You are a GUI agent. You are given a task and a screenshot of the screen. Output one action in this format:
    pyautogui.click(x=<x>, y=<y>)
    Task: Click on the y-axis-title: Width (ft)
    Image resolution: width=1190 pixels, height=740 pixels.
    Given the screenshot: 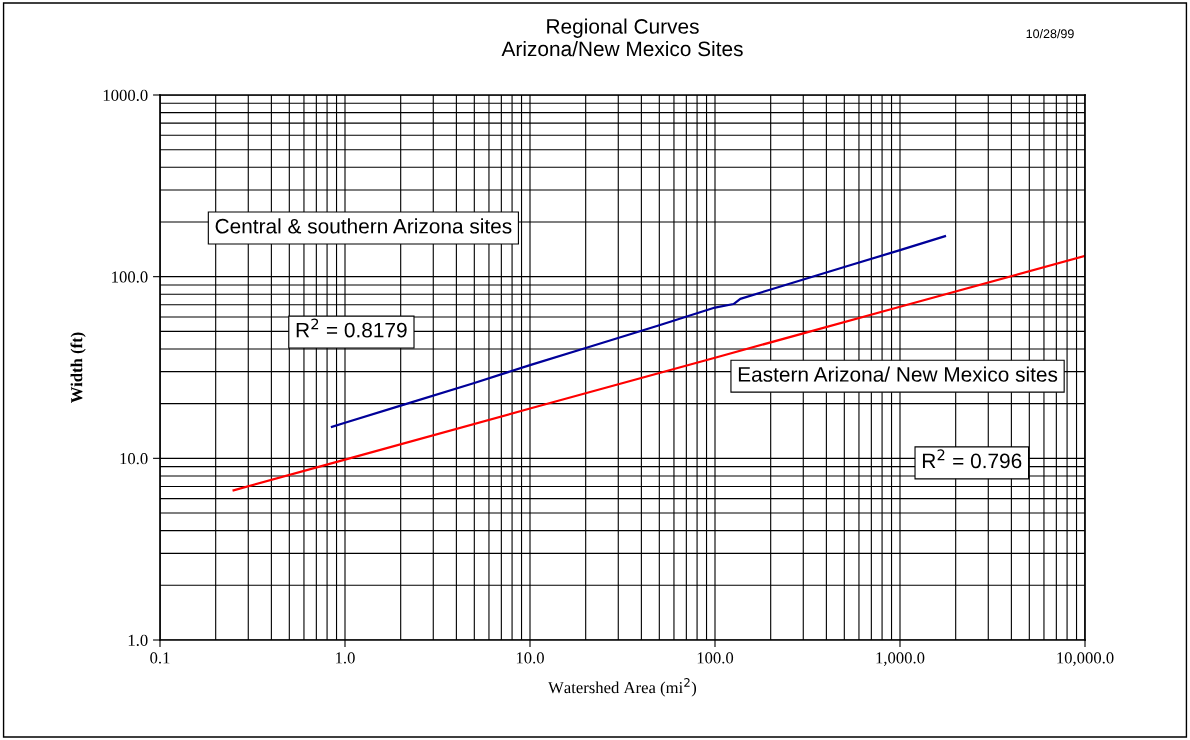 What is the action you would take?
    pyautogui.click(x=78, y=367)
    